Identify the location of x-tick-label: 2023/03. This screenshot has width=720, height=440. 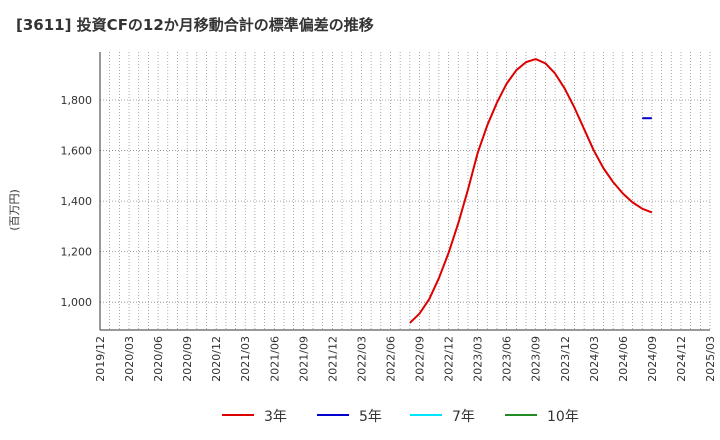
(478, 359).